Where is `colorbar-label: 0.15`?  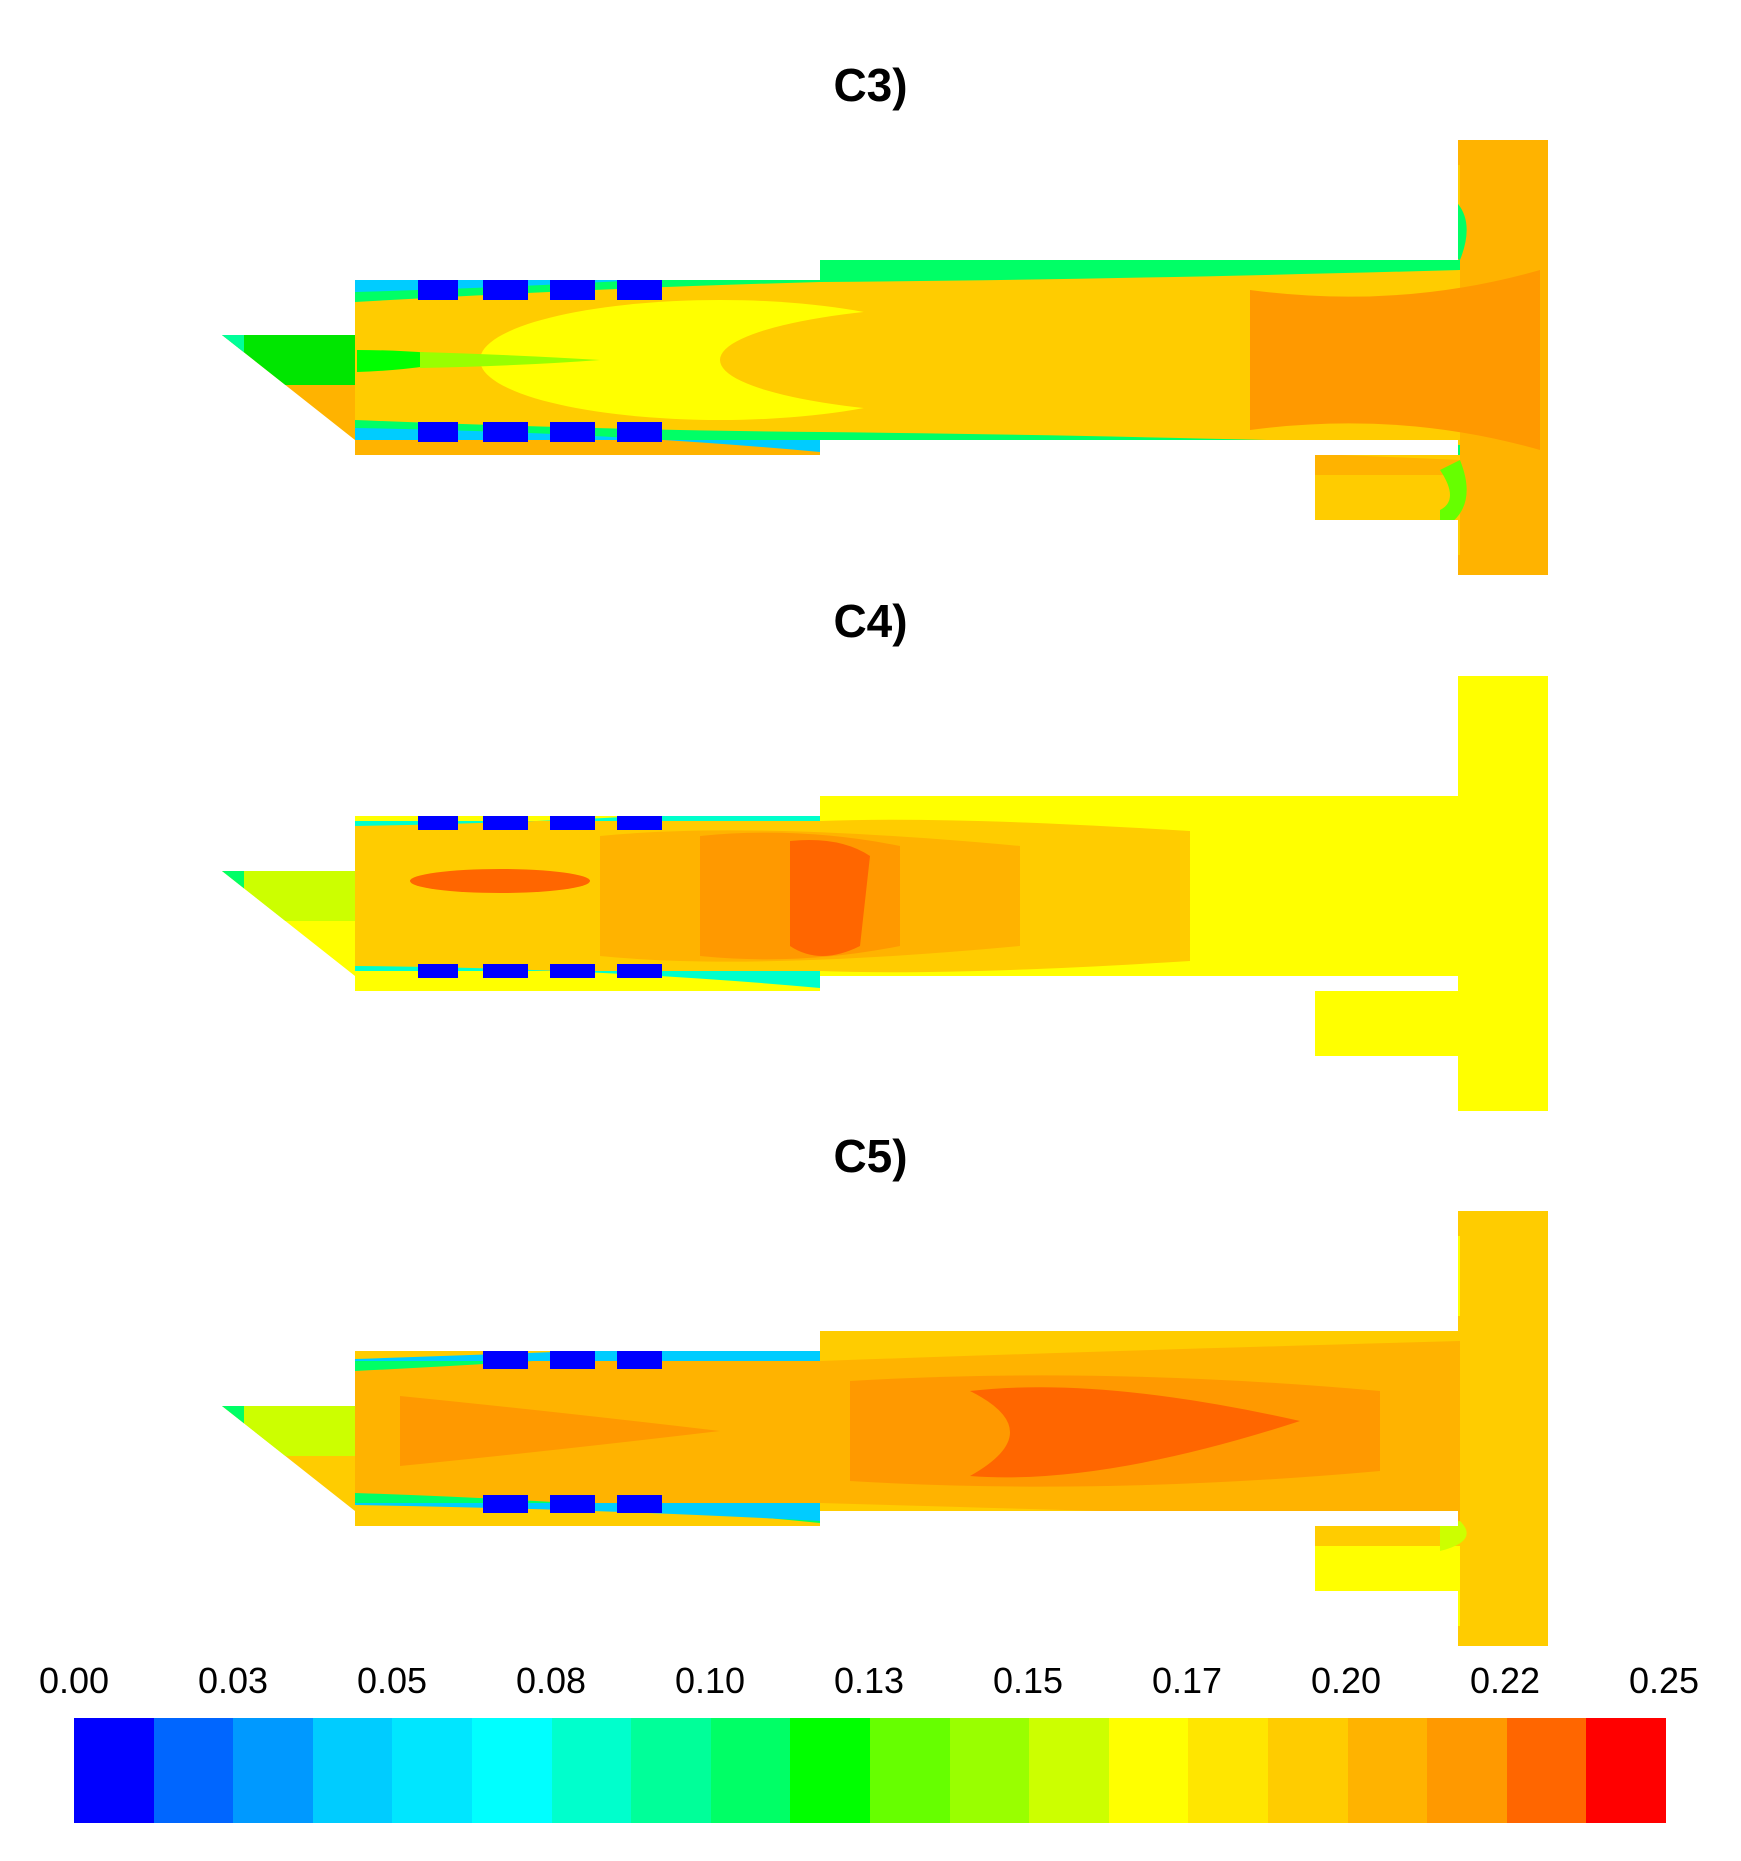
colorbar-label: 0.15 is located at coordinates (1028, 1680).